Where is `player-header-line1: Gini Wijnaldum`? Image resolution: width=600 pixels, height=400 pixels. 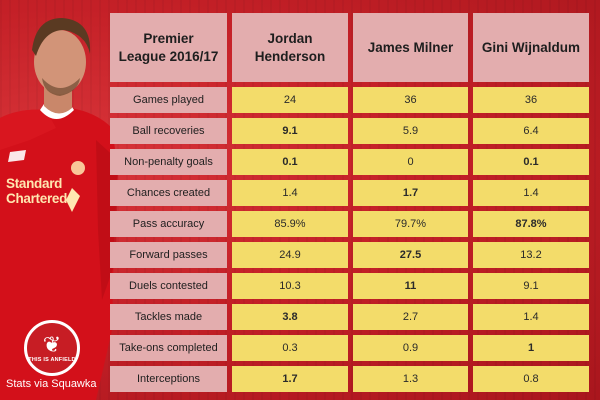 player-header-line1: Gini Wijnaldum is located at coordinates (531, 47).